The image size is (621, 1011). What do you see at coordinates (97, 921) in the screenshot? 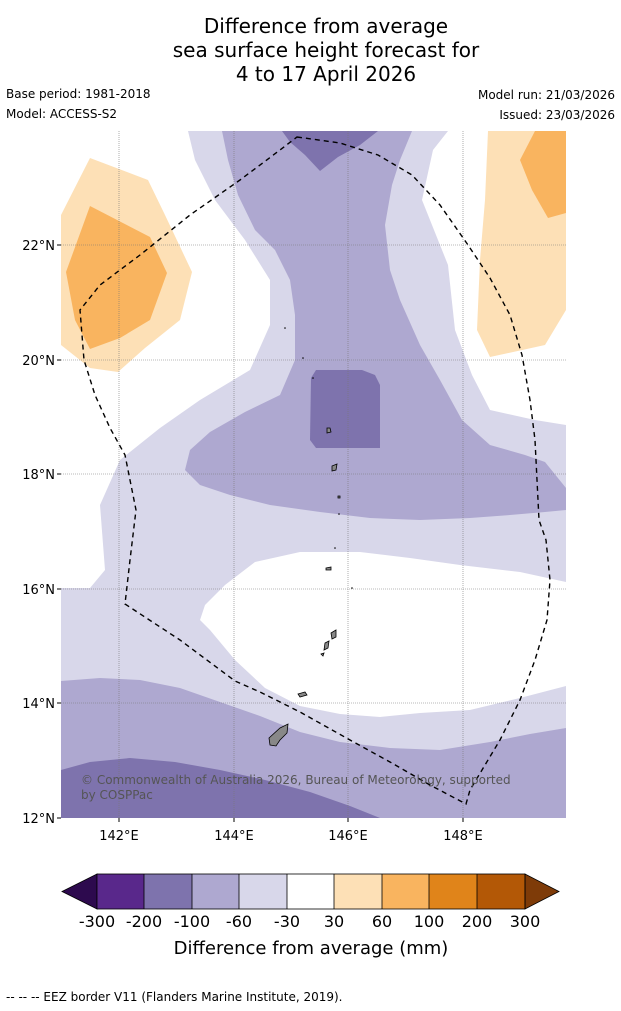
I see `colorbar-tick-label: -300` at bounding box center [97, 921].